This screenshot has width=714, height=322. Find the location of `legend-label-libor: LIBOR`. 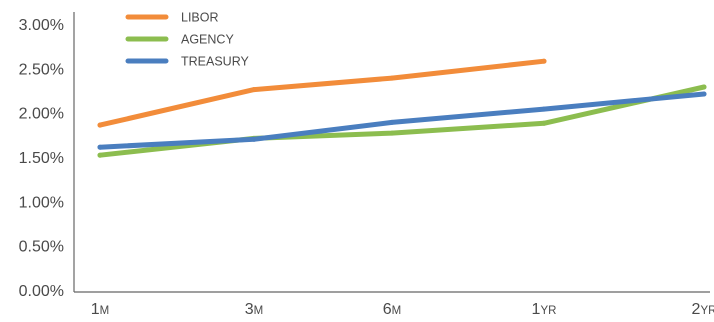

legend-label-libor: LIBOR is located at coordinates (200, 18).